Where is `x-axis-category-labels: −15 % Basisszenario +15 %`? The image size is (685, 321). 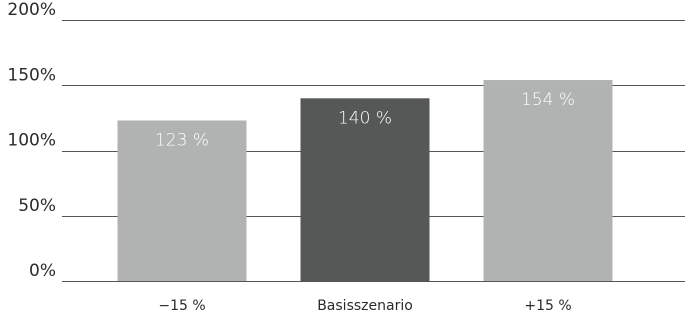 x-axis-category-labels: −15 % Basisszenario +15 % is located at coordinates (364, 306).